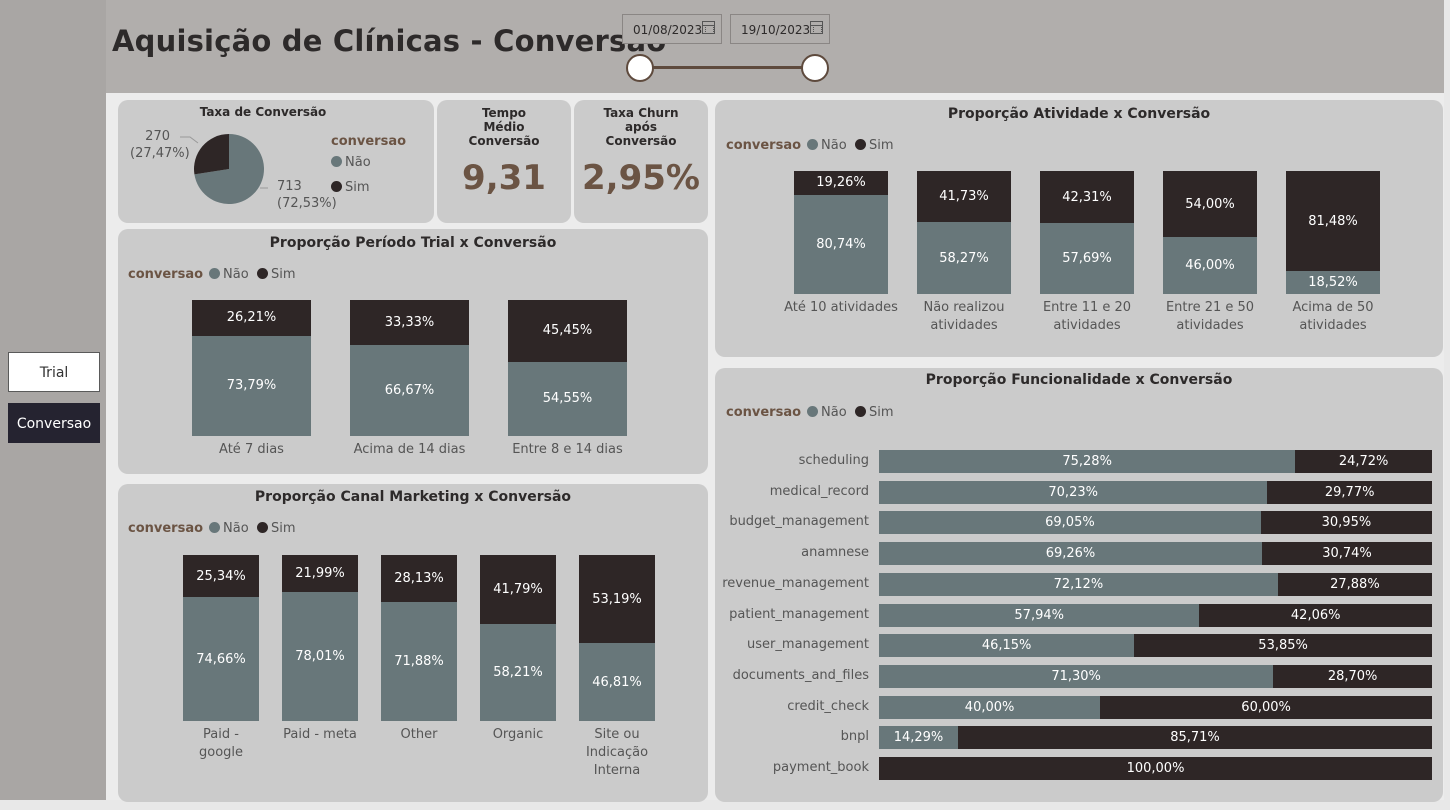 The width and height of the screenshot is (1450, 810). What do you see at coordinates (800, 675) in the screenshot?
I see `feature-category-label: documents_and_files` at bounding box center [800, 675].